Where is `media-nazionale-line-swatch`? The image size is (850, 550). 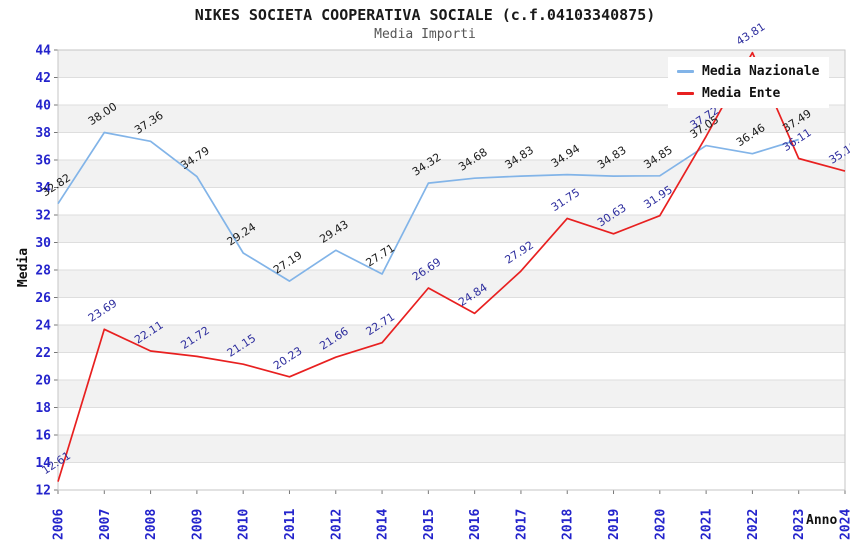 media-nazionale-line-swatch is located at coordinates (685, 71).